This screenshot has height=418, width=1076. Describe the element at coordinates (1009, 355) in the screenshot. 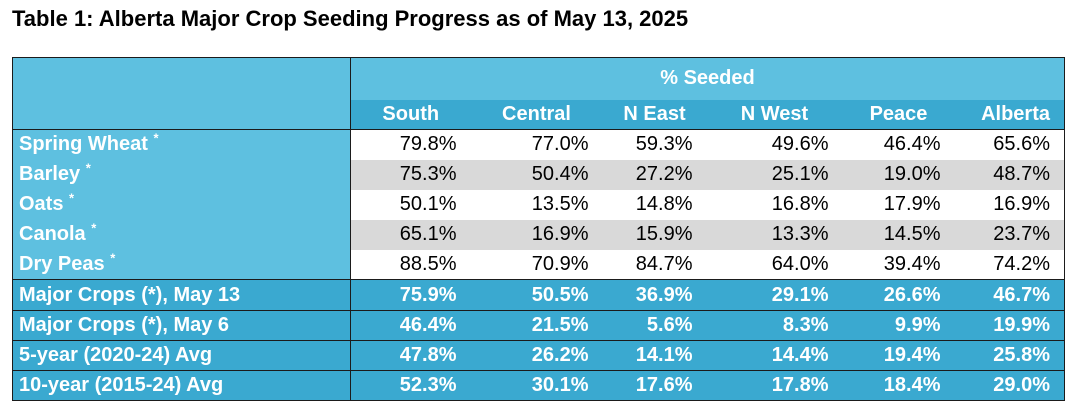

I see `cell-alberta: 25.8%` at that location.